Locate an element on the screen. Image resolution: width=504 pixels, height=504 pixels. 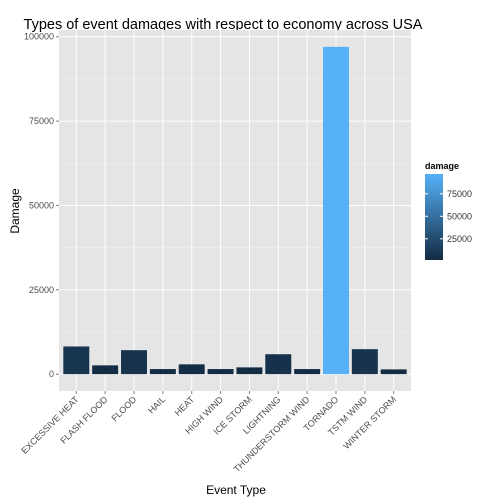
y-axis-ticks: 0 25000 50000 75000 100000 is located at coordinates (41, 205).